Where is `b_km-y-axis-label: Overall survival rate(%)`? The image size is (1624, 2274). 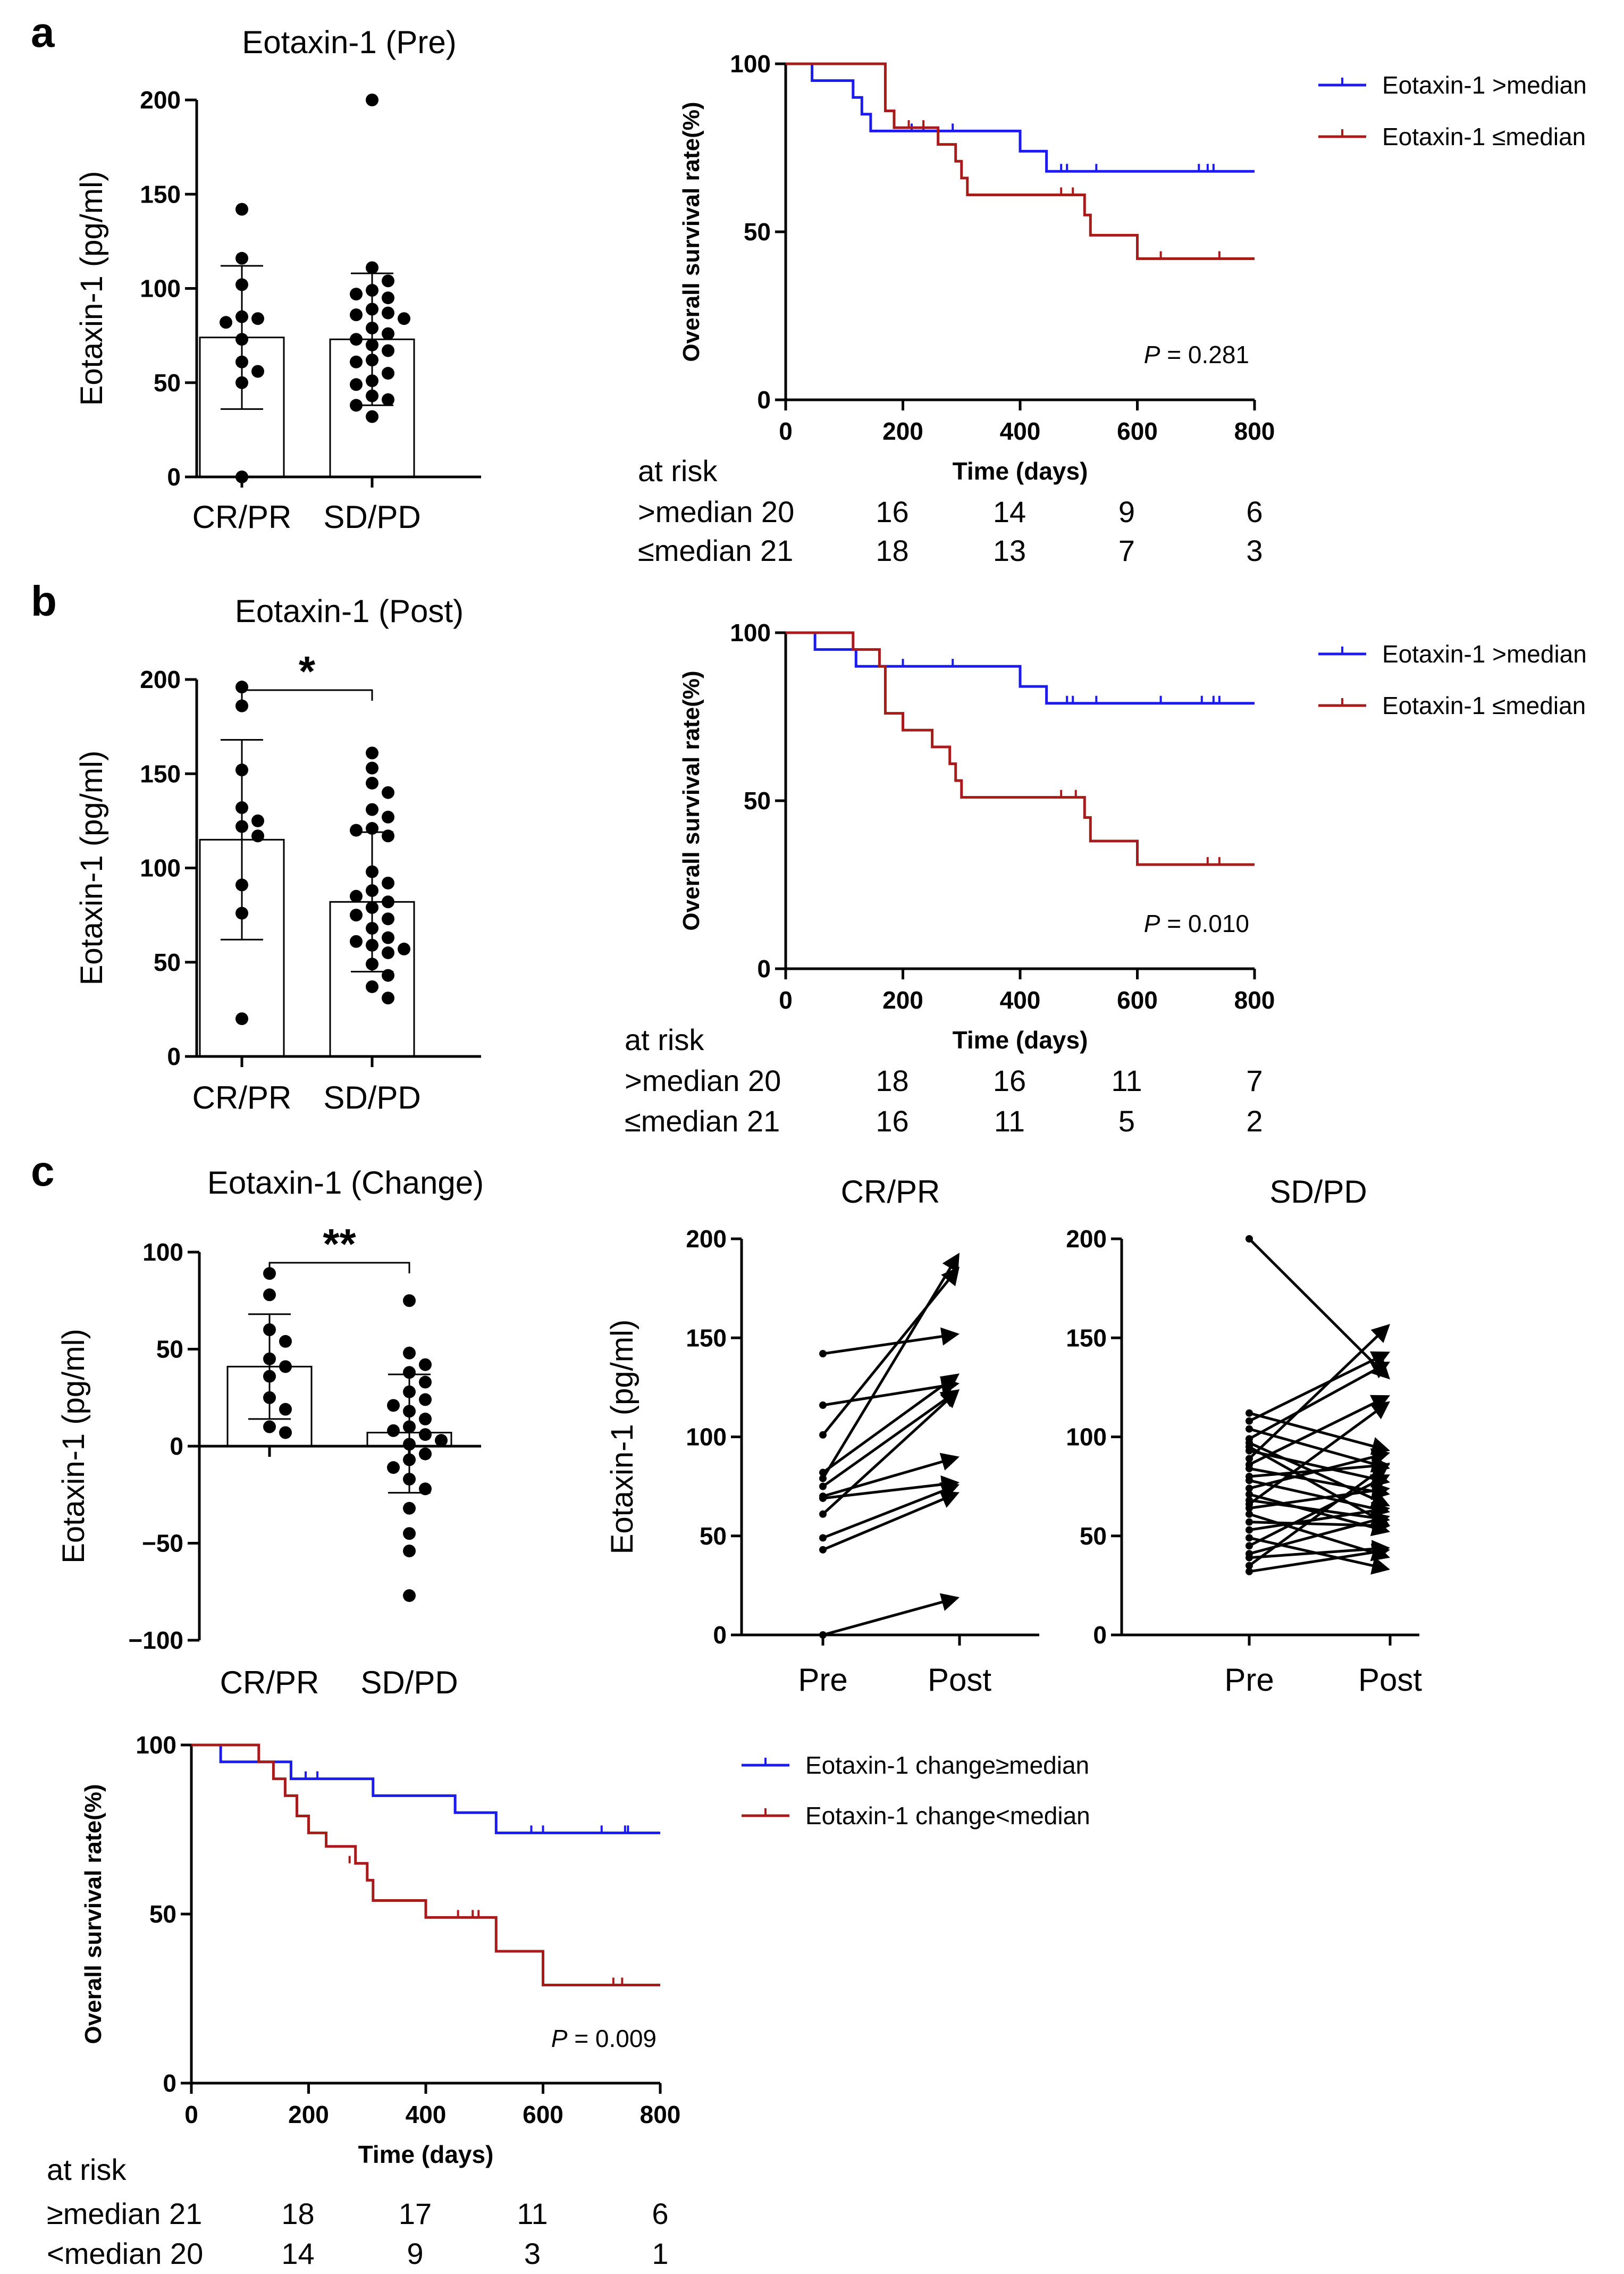
b_km-y-axis-label: Overall survival rate(%) is located at coordinates (691, 800).